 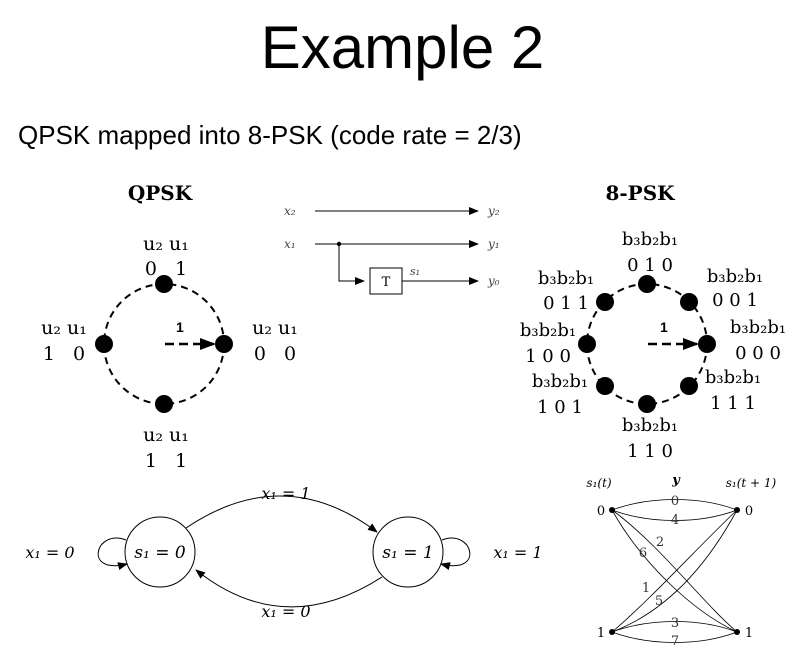 I want to click on psk8-heading: 8-PSK, so click(x=640, y=193).